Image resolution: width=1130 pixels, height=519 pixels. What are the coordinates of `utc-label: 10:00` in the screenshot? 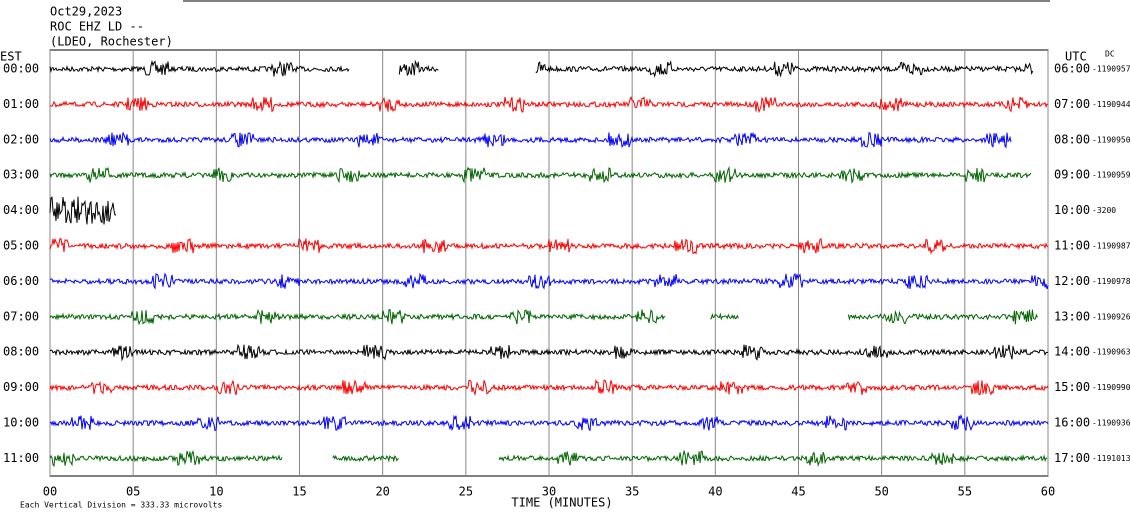 It's located at (1072, 210).